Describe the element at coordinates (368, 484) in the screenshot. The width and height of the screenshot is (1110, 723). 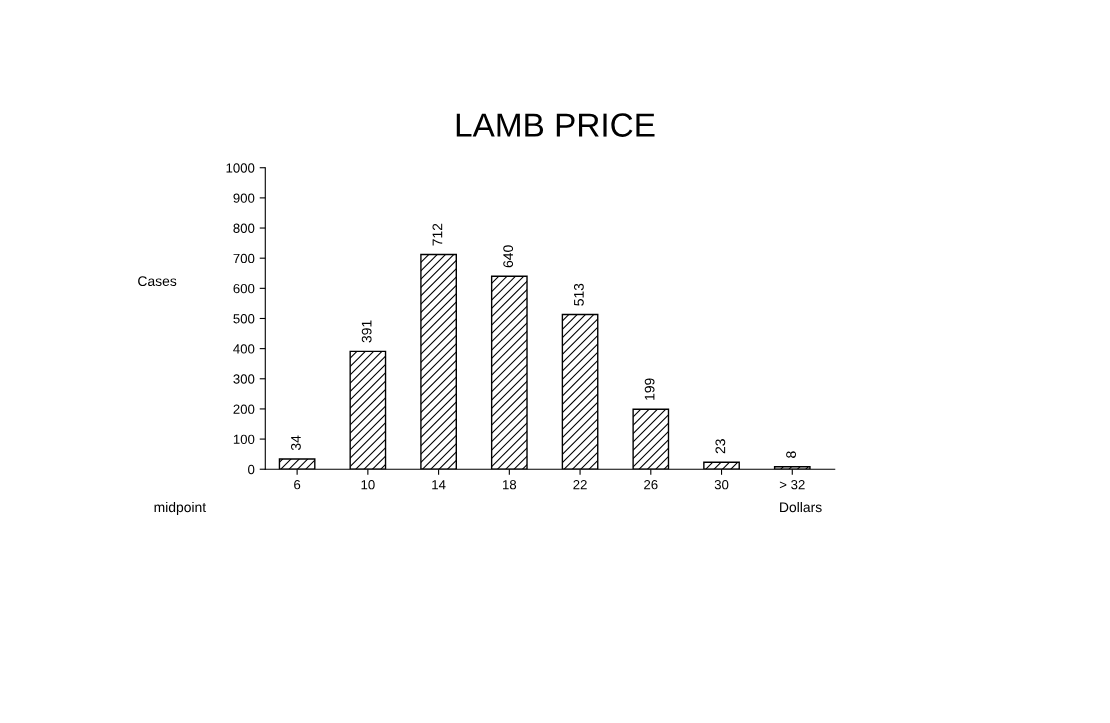
I see `x-tick-label: 10` at that location.